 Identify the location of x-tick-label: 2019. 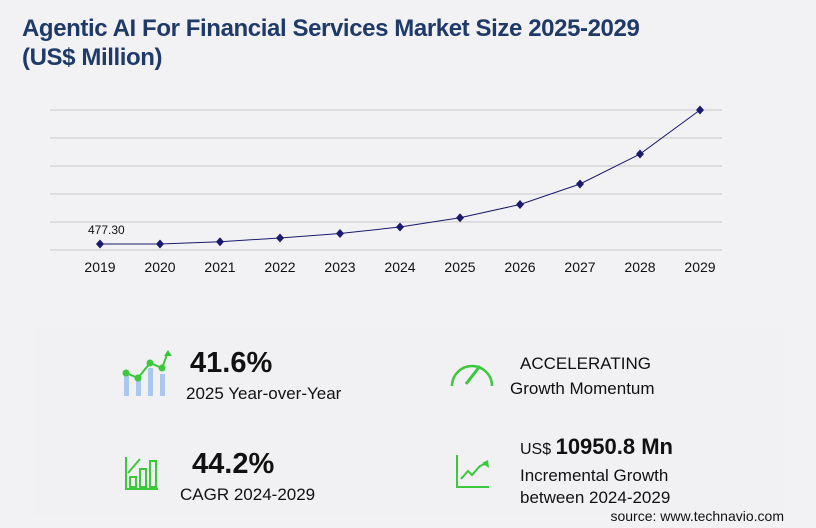
(99, 267).